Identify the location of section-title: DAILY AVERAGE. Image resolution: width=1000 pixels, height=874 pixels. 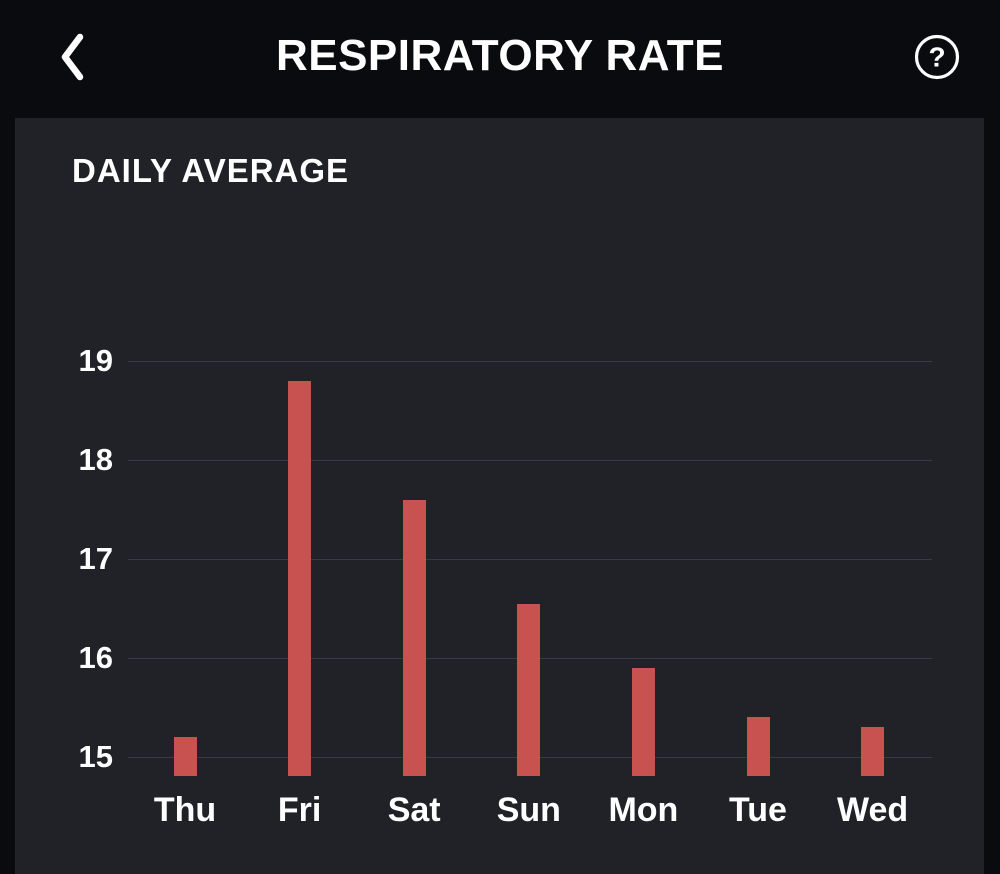
(211, 170).